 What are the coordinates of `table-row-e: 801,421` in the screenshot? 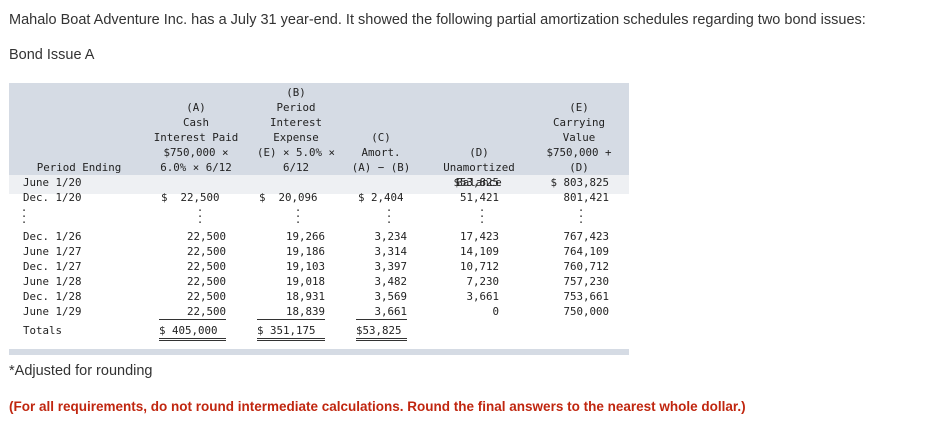 It's located at (586, 197).